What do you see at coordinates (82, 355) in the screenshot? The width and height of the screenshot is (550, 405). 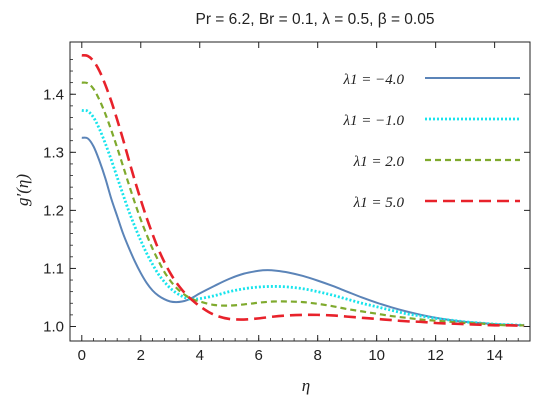 I see `x-tick-label: 0` at bounding box center [82, 355].